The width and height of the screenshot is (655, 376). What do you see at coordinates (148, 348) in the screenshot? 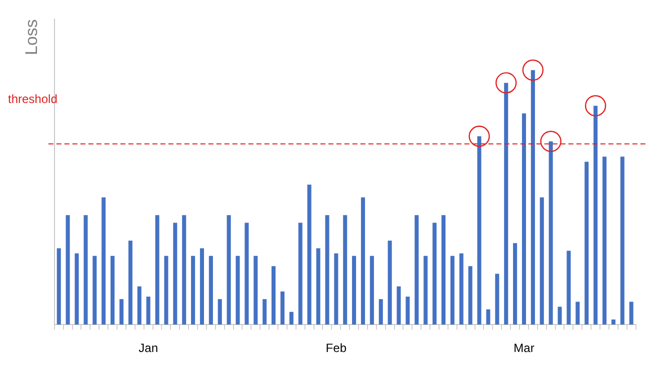
I see `x-tick-label: Jan` at bounding box center [148, 348].